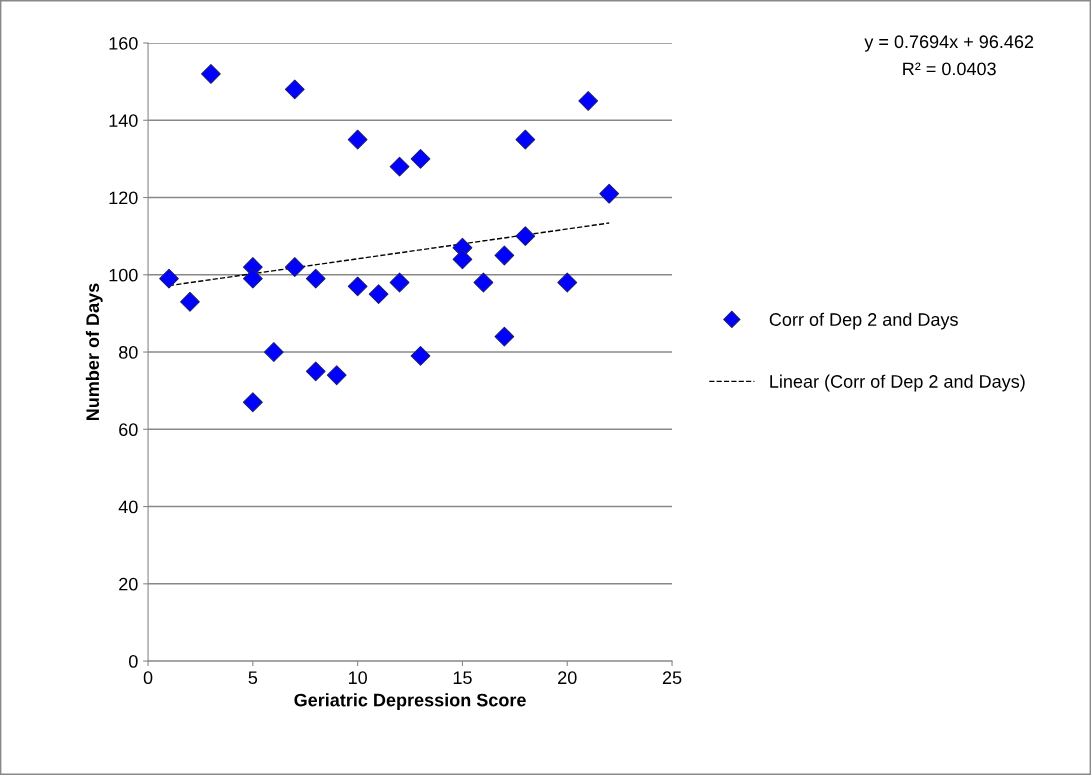  Describe the element at coordinates (253, 678) in the screenshot. I see `x-tick-label: 5` at that location.